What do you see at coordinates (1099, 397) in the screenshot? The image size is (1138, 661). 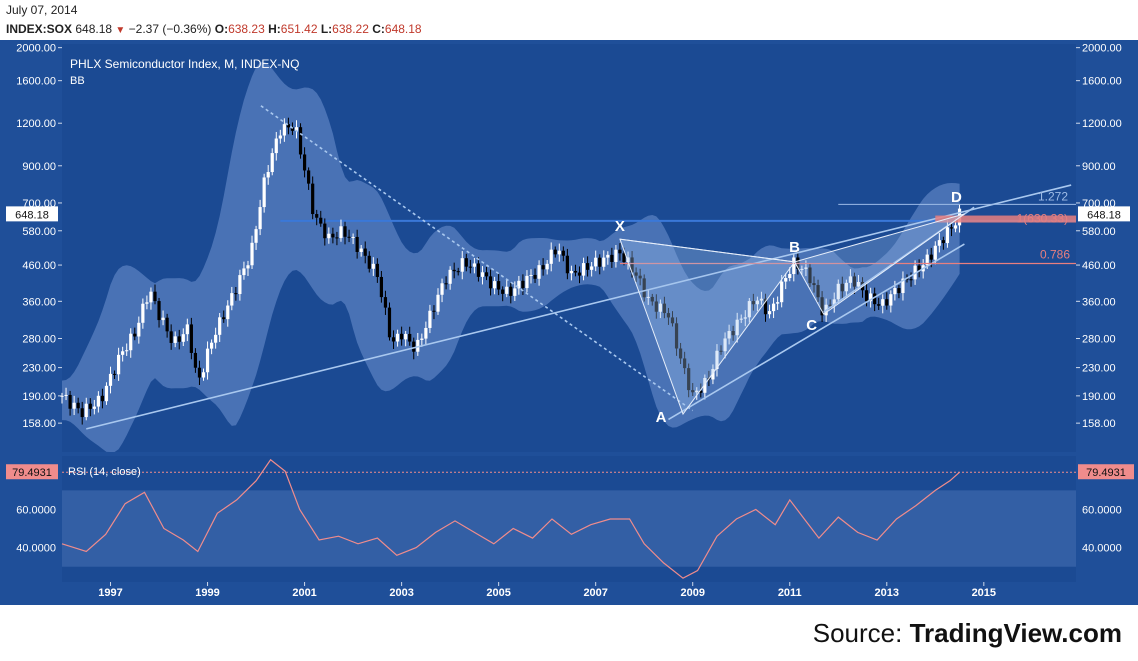 I see `y-tick-label-right: 190.00` at bounding box center [1099, 397].